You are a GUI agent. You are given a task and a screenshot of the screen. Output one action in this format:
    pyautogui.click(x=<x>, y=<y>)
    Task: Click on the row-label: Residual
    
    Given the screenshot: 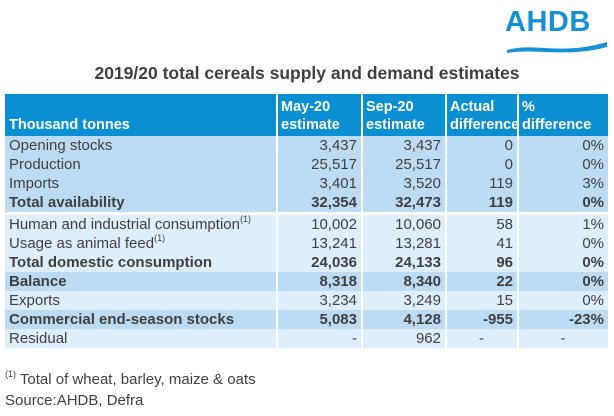 What is the action you would take?
    pyautogui.click(x=141, y=338)
    